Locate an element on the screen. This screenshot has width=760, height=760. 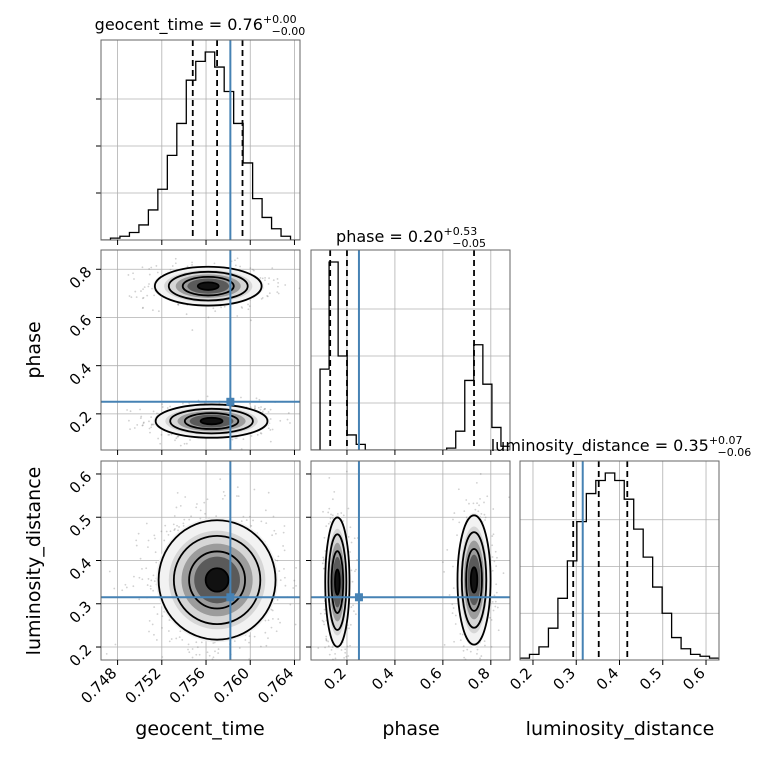
panel-geocent_time-vs-luminosity_distance: 0.748 0.752 0.756 0.760 0.764 0.2 0.3 0.4 0.5 0.6 is located at coordinates (183, 583).